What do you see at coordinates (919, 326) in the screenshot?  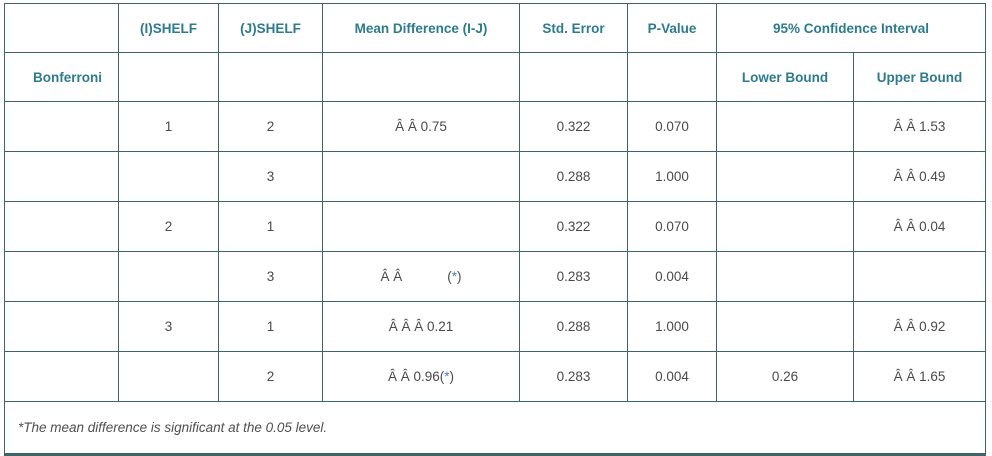 I see `cell-upper-bound: Â Â 0.92` at bounding box center [919, 326].